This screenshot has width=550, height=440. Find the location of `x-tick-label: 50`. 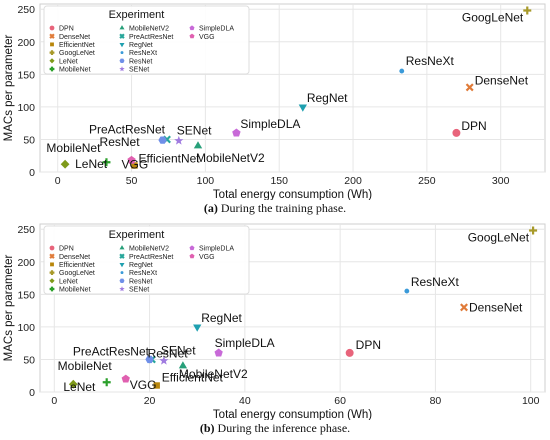

x-tick-label: 50 is located at coordinates (132, 181).